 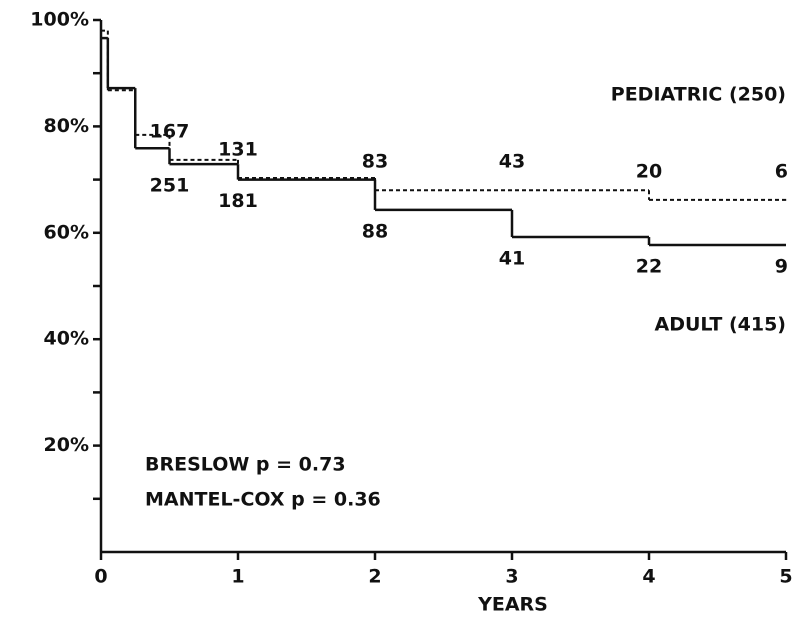 What do you see at coordinates (512, 259) in the screenshot?
I see `at-risk-label: 41` at bounding box center [512, 259].